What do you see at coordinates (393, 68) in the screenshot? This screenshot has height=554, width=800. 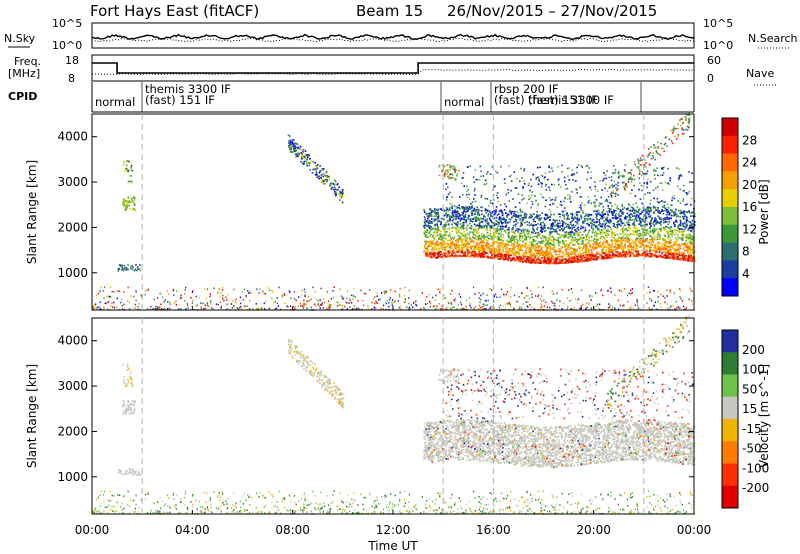 I see `freq-line` at bounding box center [393, 68].